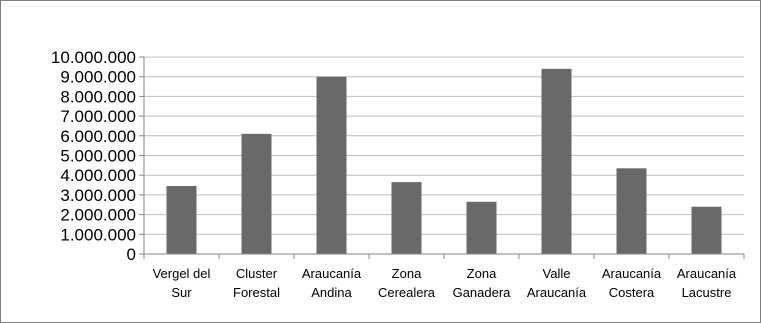 The width and height of the screenshot is (761, 323). What do you see at coordinates (632, 283) in the screenshot?
I see `x-tick-label: Araucanía Costera` at bounding box center [632, 283].